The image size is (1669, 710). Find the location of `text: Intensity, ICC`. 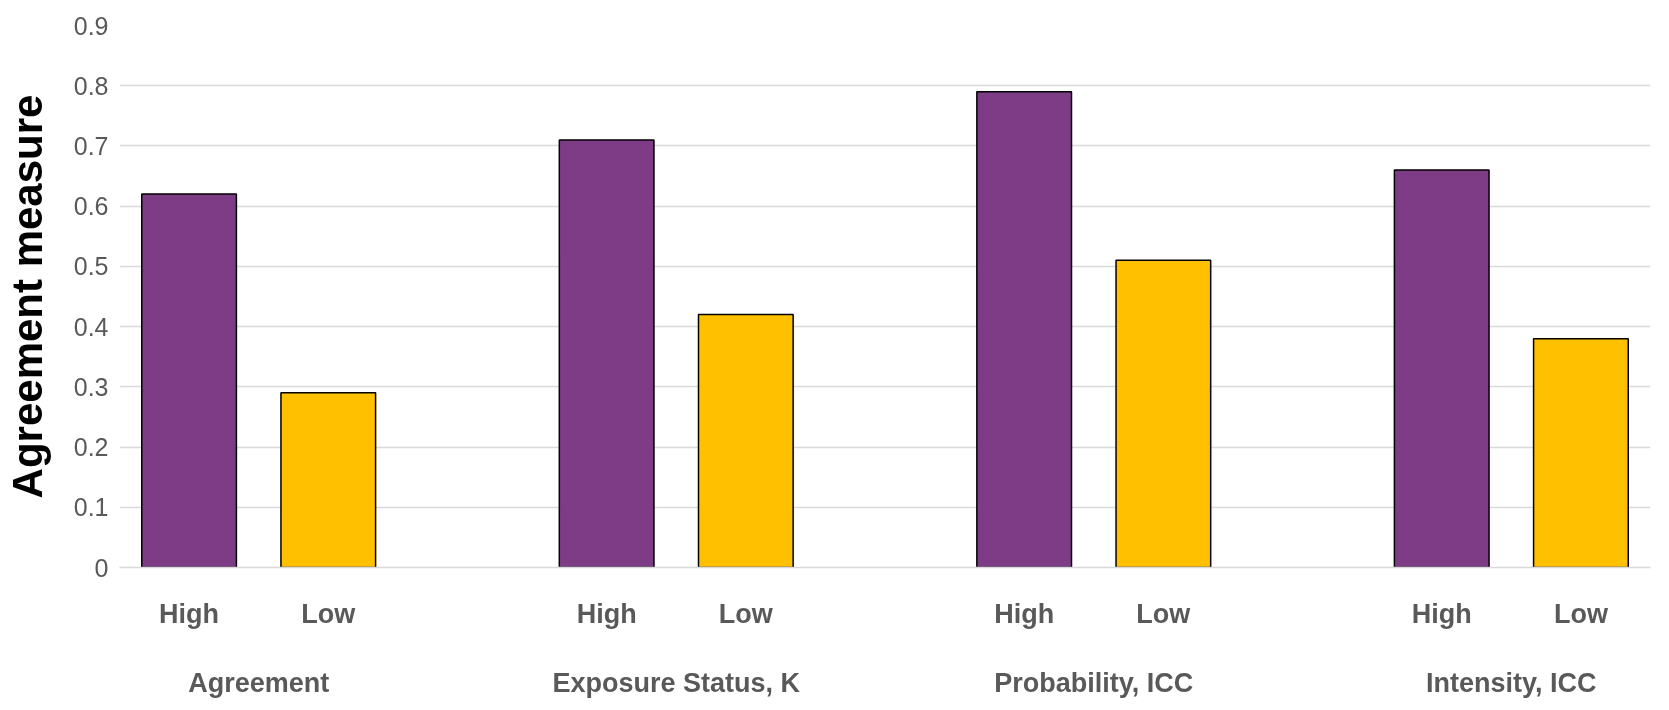

text: Intensity, ICC is located at coordinates (1511, 682).